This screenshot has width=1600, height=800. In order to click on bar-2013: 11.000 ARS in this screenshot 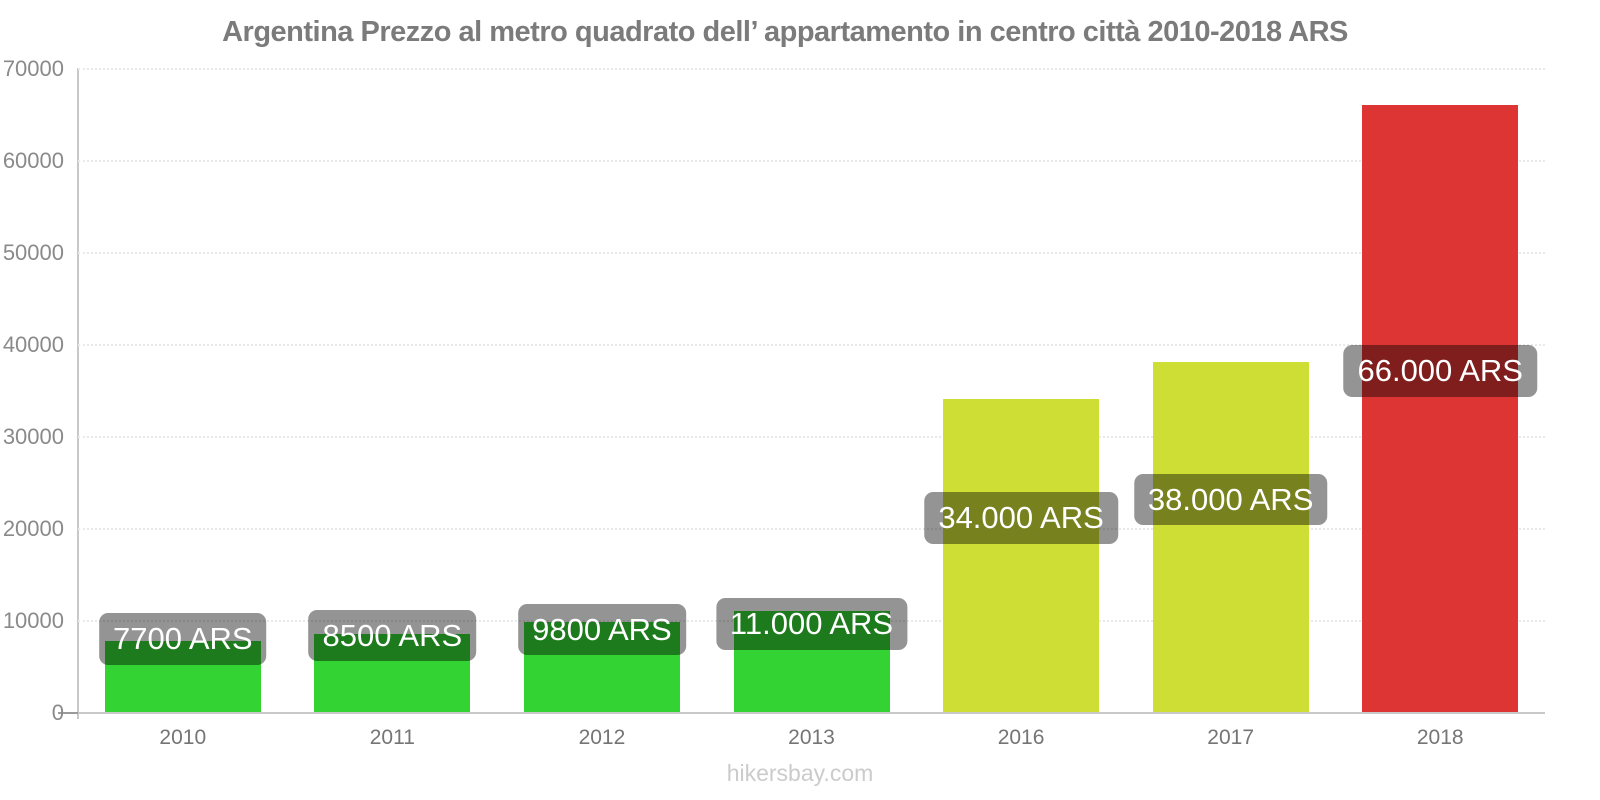, I will do `click(811, 655)`.